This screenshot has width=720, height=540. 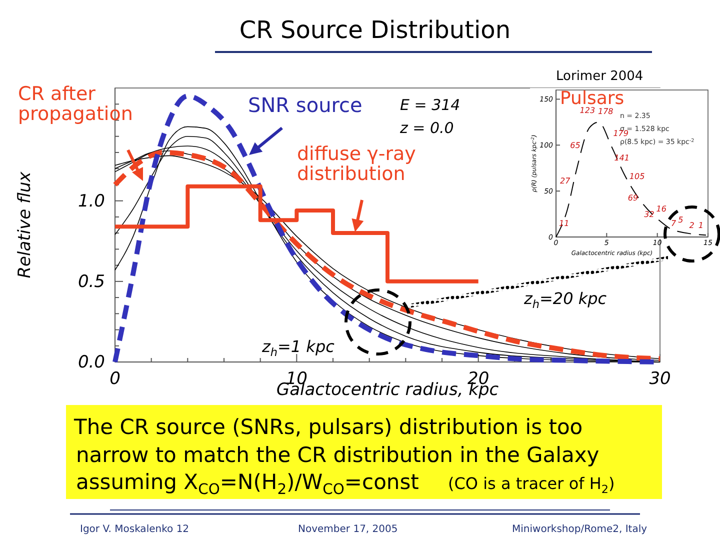 I want to click on y-tick-label: 0.5, so click(x=91, y=282).